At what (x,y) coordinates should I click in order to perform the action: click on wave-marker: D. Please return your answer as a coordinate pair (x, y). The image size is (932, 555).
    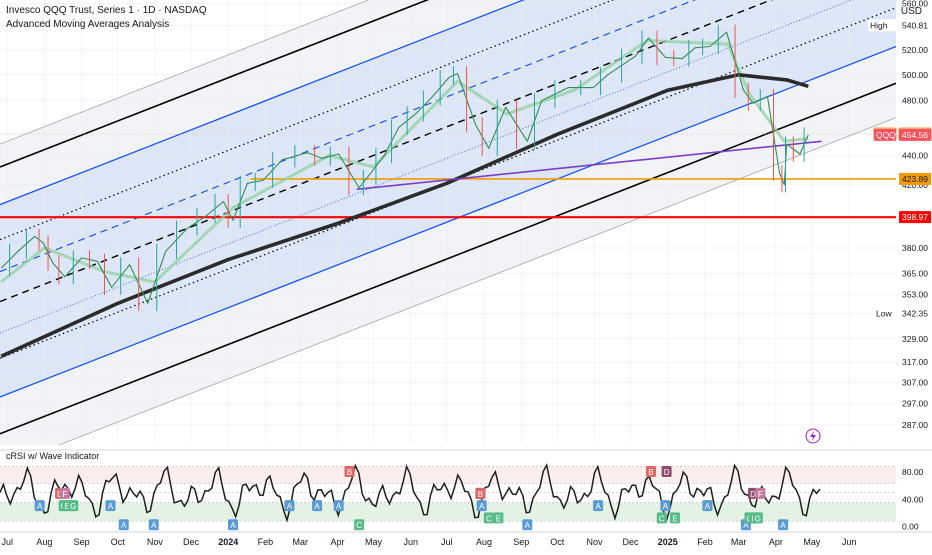
    Looking at the image, I should click on (666, 472).